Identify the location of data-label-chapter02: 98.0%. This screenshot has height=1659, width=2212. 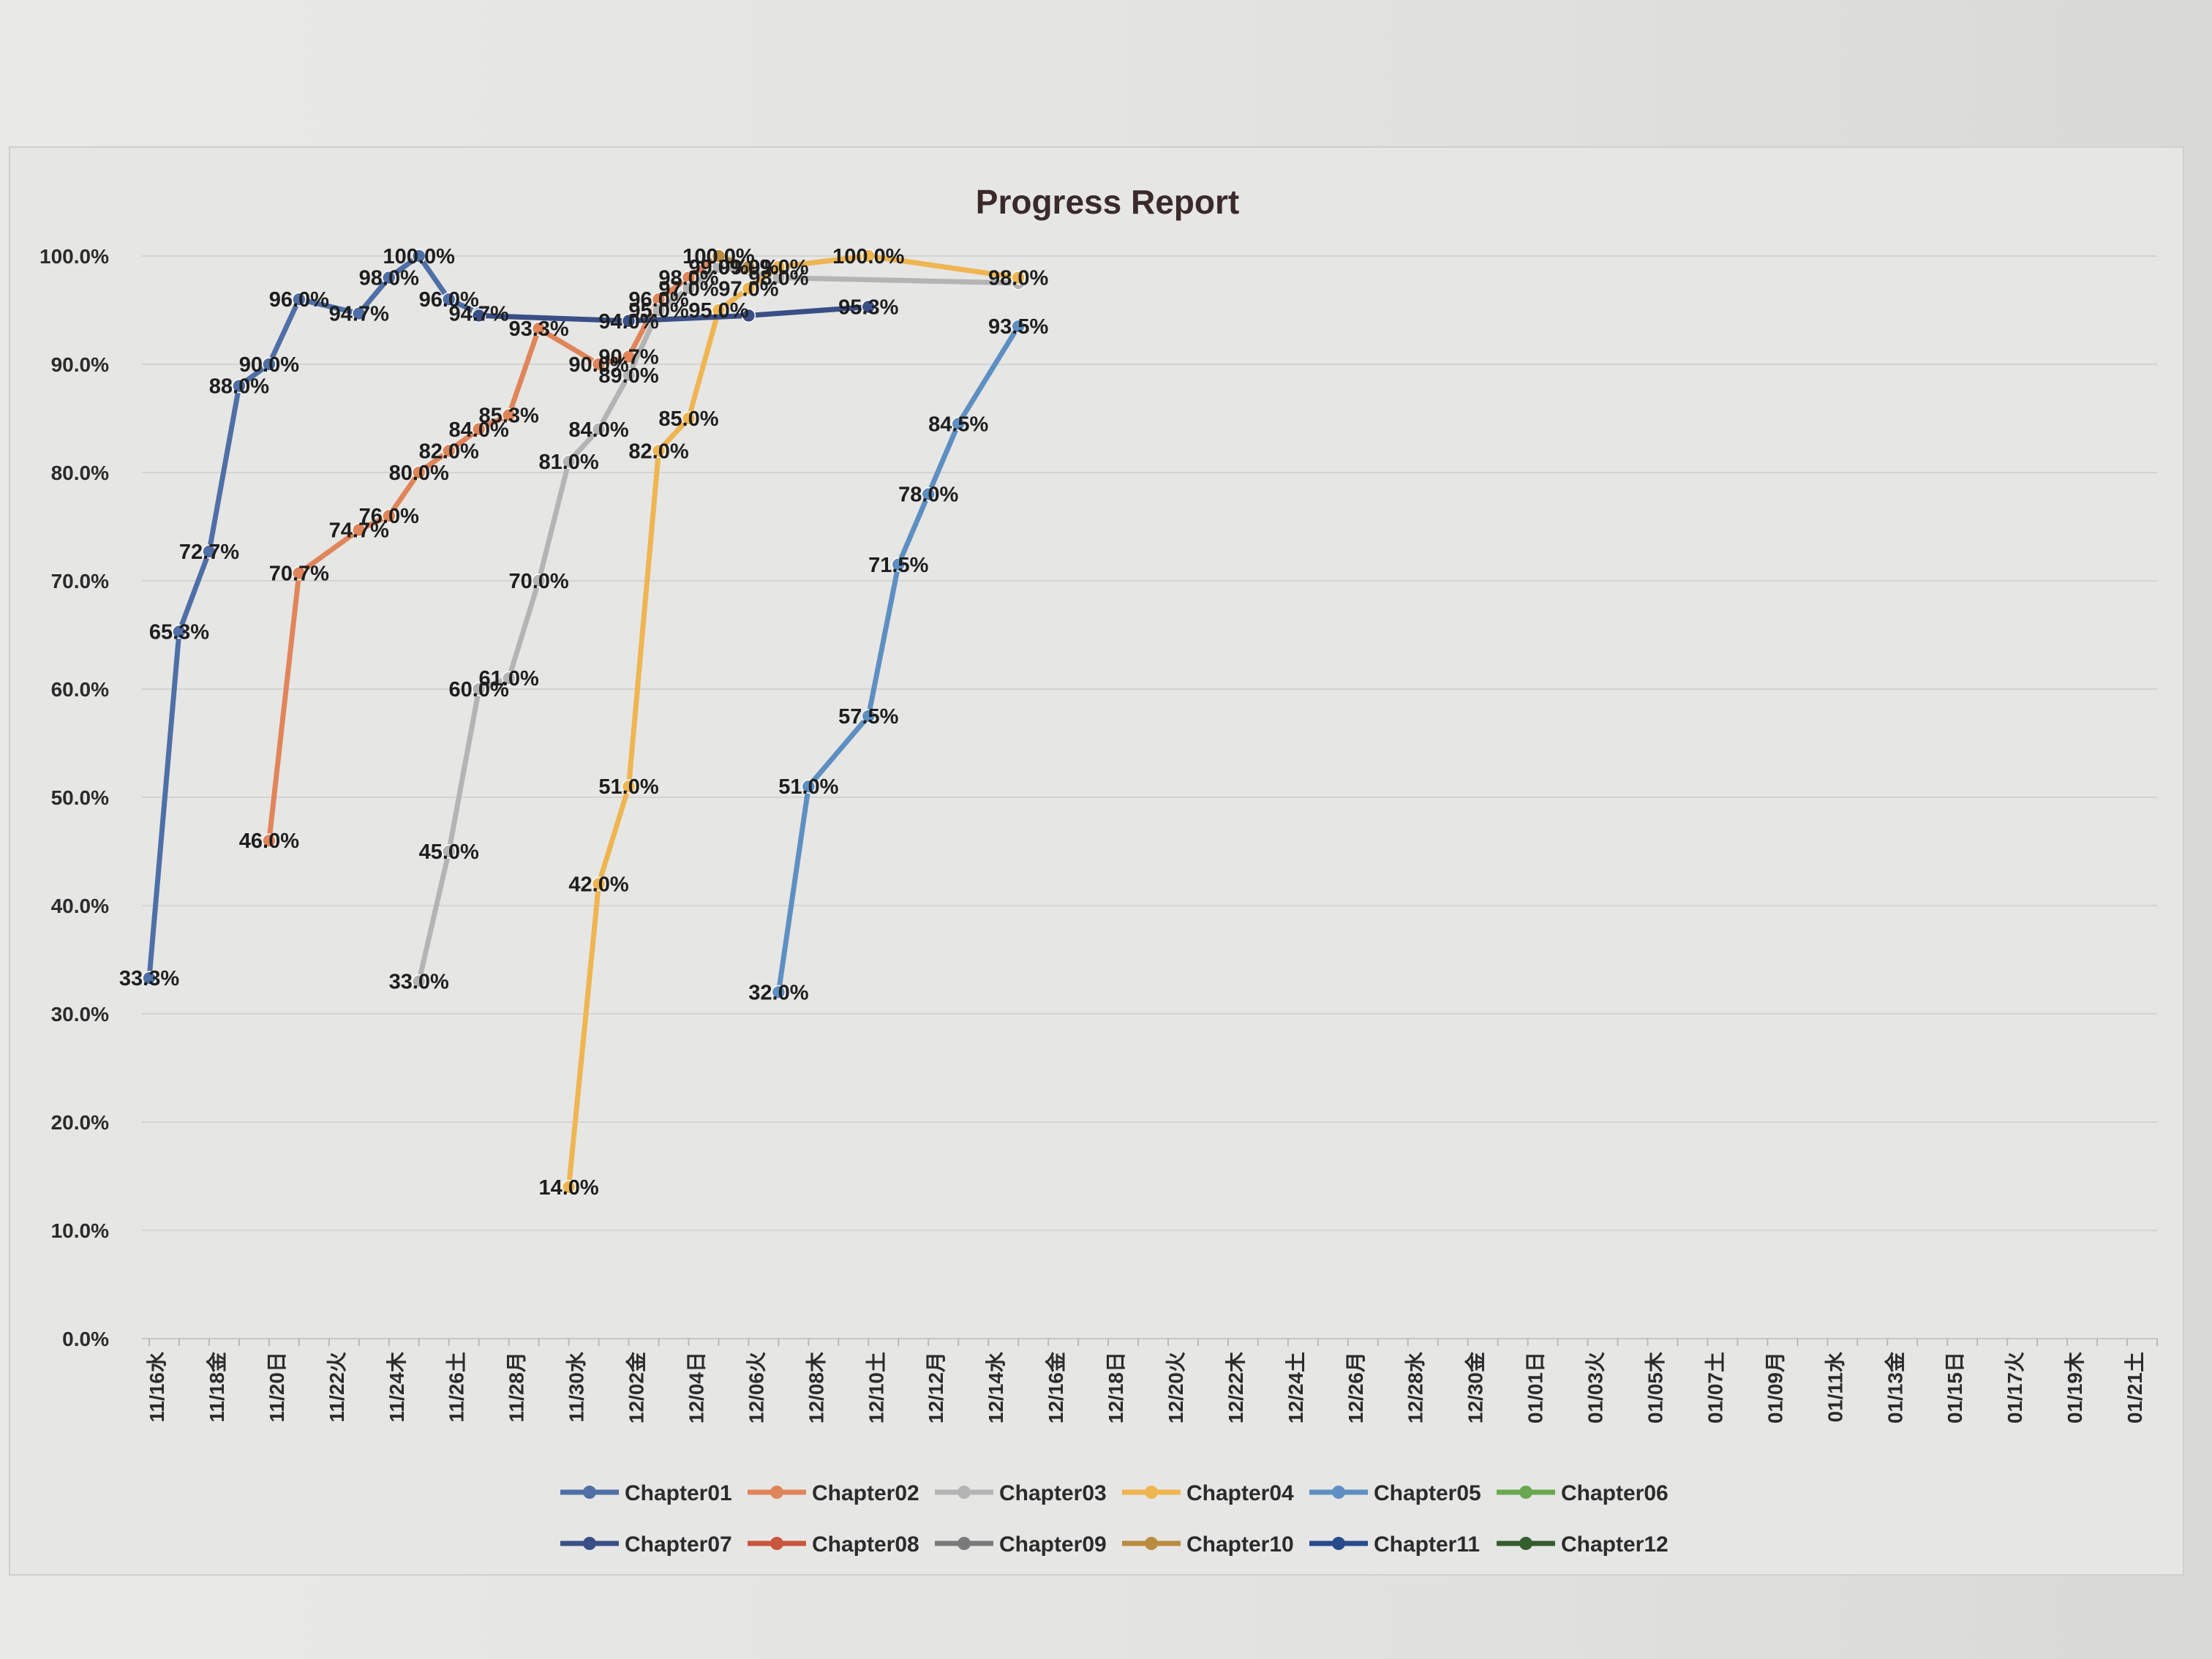
(688, 278).